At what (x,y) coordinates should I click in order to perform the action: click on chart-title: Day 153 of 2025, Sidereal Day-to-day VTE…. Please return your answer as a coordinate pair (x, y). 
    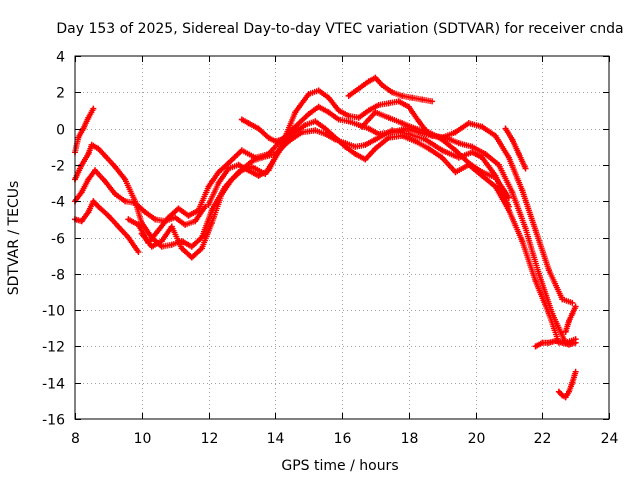
    Looking at the image, I should click on (339, 29).